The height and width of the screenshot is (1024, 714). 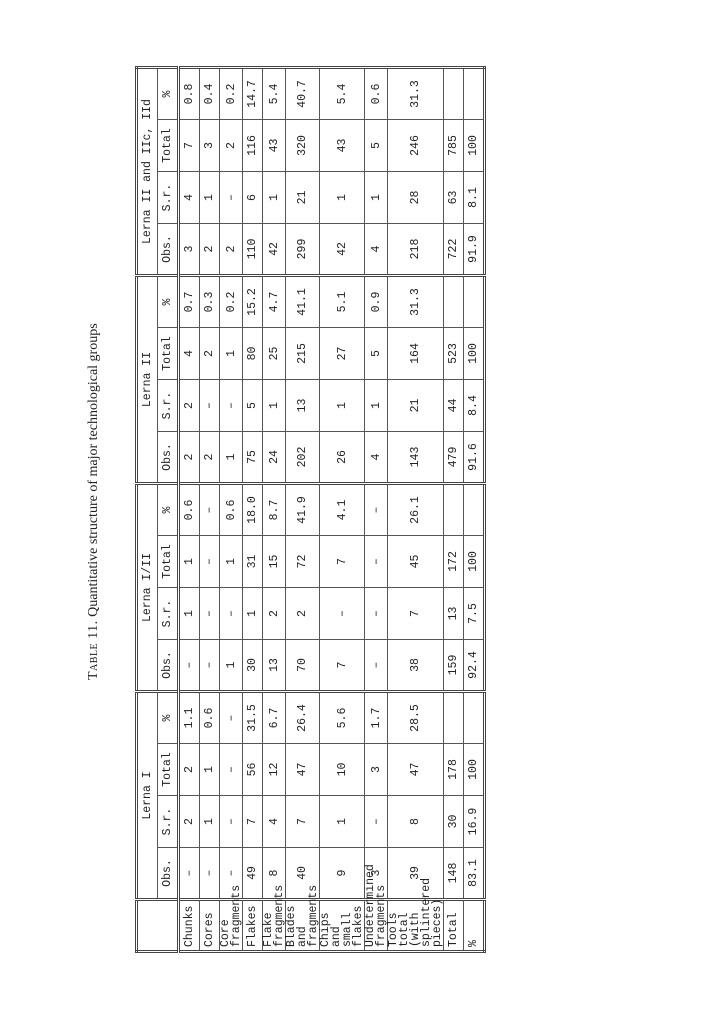 What do you see at coordinates (474, 613) in the screenshot?
I see `table-cell: 7.5` at bounding box center [474, 613].